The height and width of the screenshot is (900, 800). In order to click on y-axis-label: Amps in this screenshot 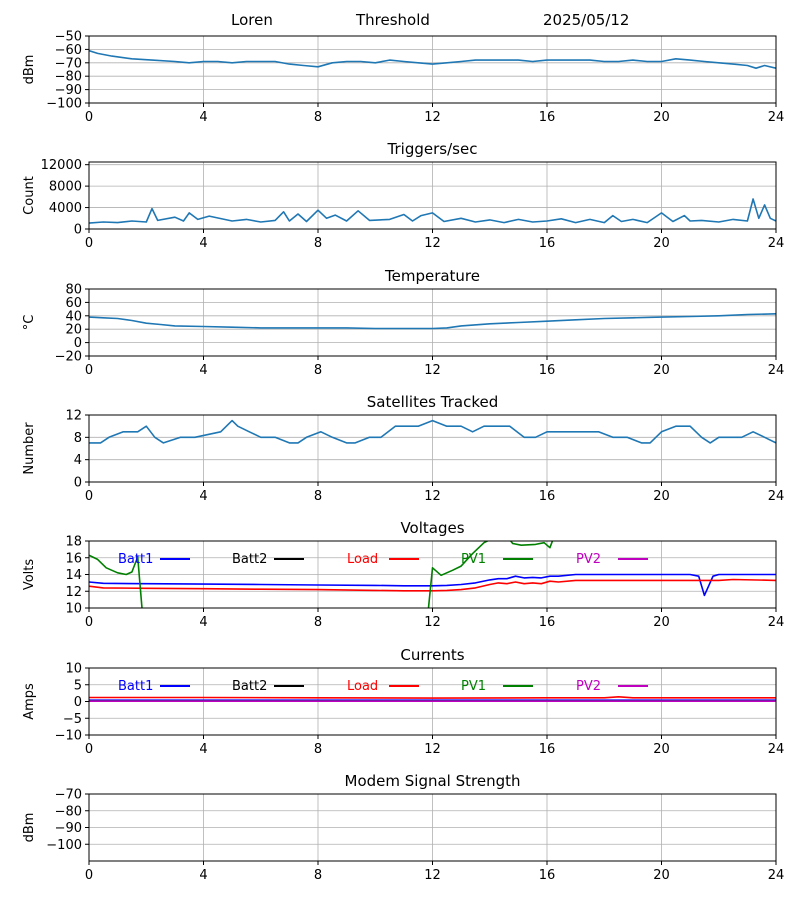, I will do `click(29, 701)`.